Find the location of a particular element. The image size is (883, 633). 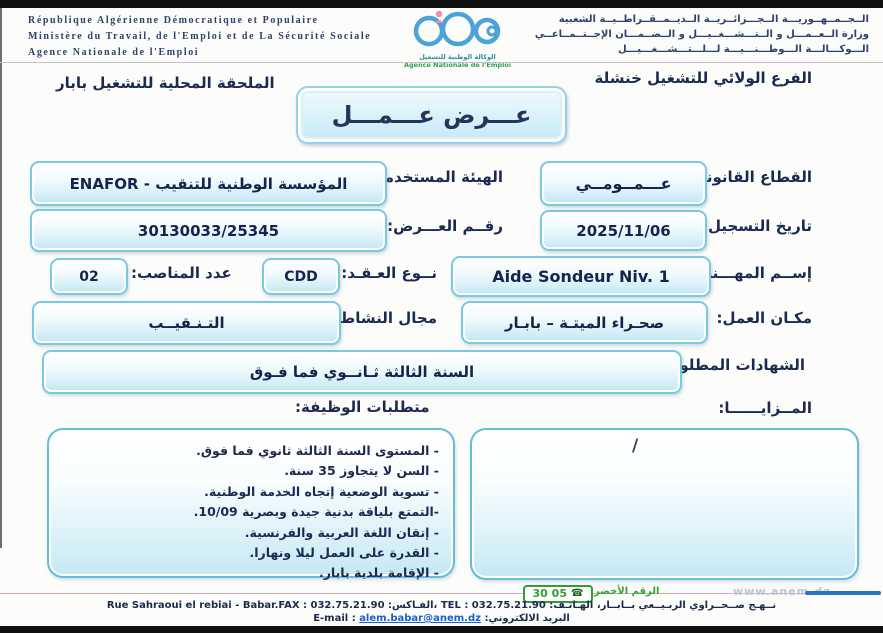

activity-field-value-box: التـنـقيــب is located at coordinates (186, 323).